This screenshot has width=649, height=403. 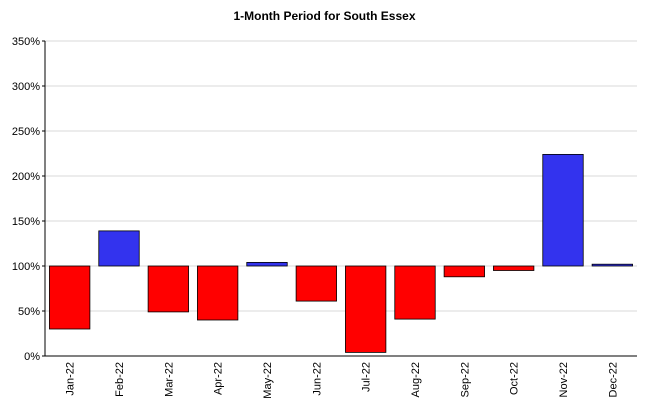 What do you see at coordinates (120, 379) in the screenshot?
I see `x-tick-label: Feb-22` at bounding box center [120, 379].